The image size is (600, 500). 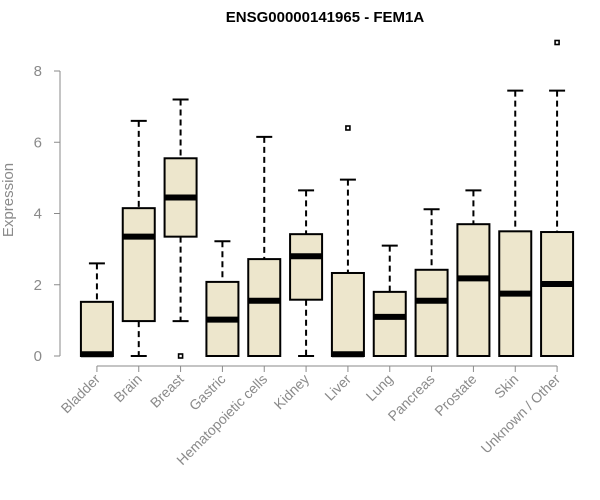 What do you see at coordinates (38, 71) in the screenshot?
I see `y-tick-label-4: 8` at bounding box center [38, 71].